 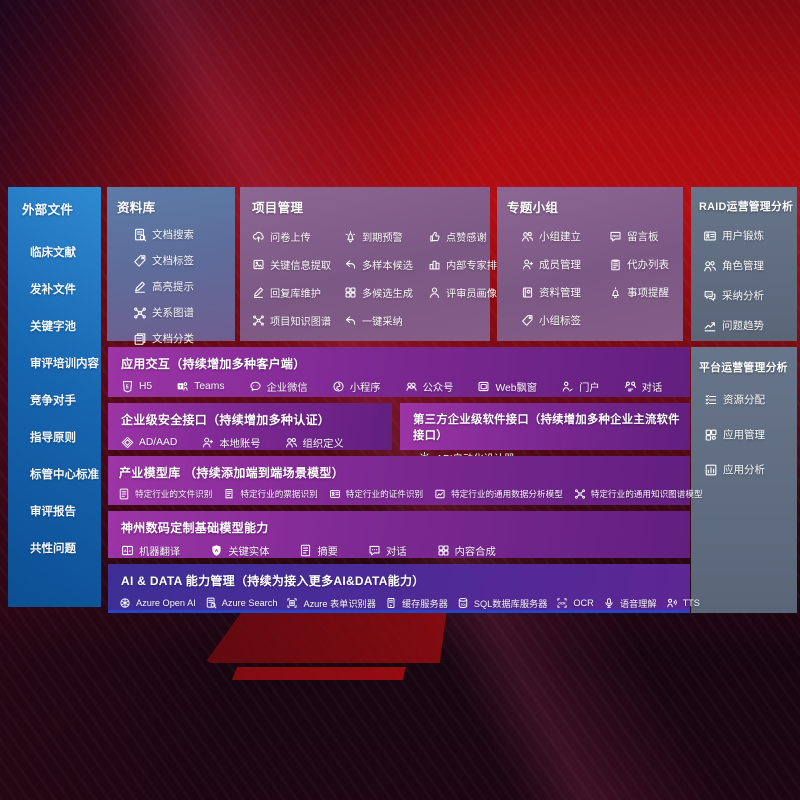 I want to click on feature-item: OCR OCR, so click(x=575, y=603).